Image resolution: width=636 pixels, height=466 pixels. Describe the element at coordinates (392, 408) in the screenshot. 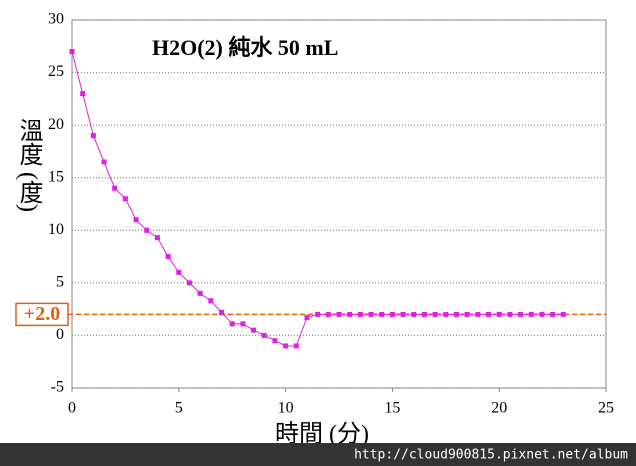

I see `x-tick-label: 15` at that location.